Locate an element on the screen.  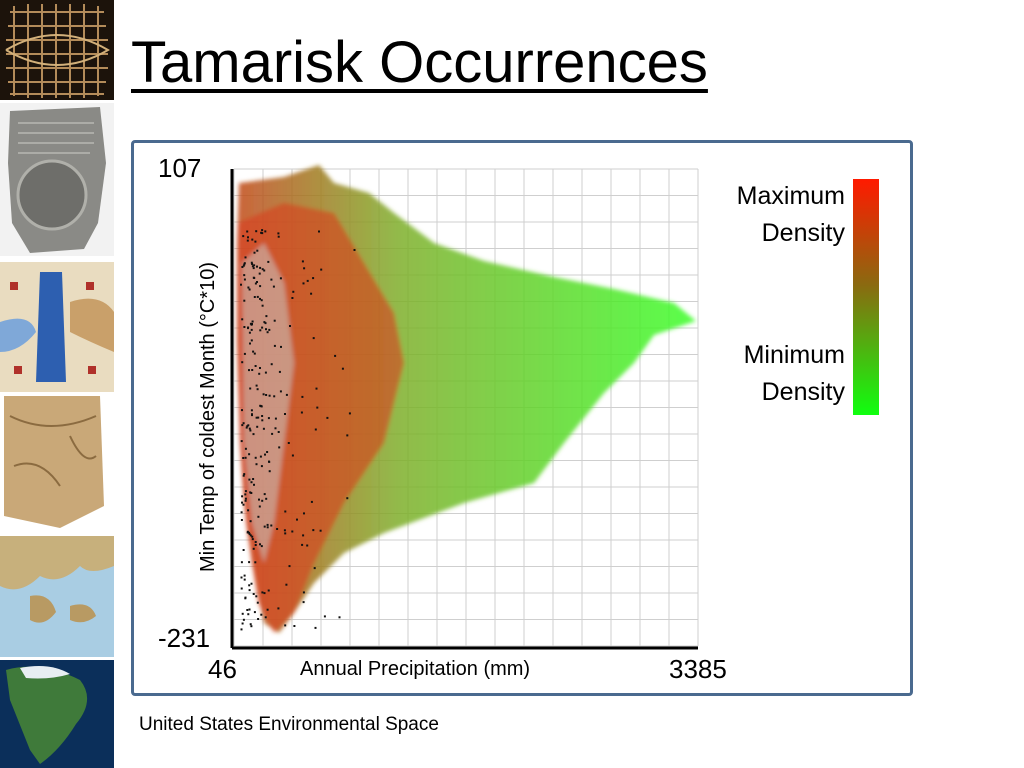
occurrence-points is located at coordinates (298, 430).